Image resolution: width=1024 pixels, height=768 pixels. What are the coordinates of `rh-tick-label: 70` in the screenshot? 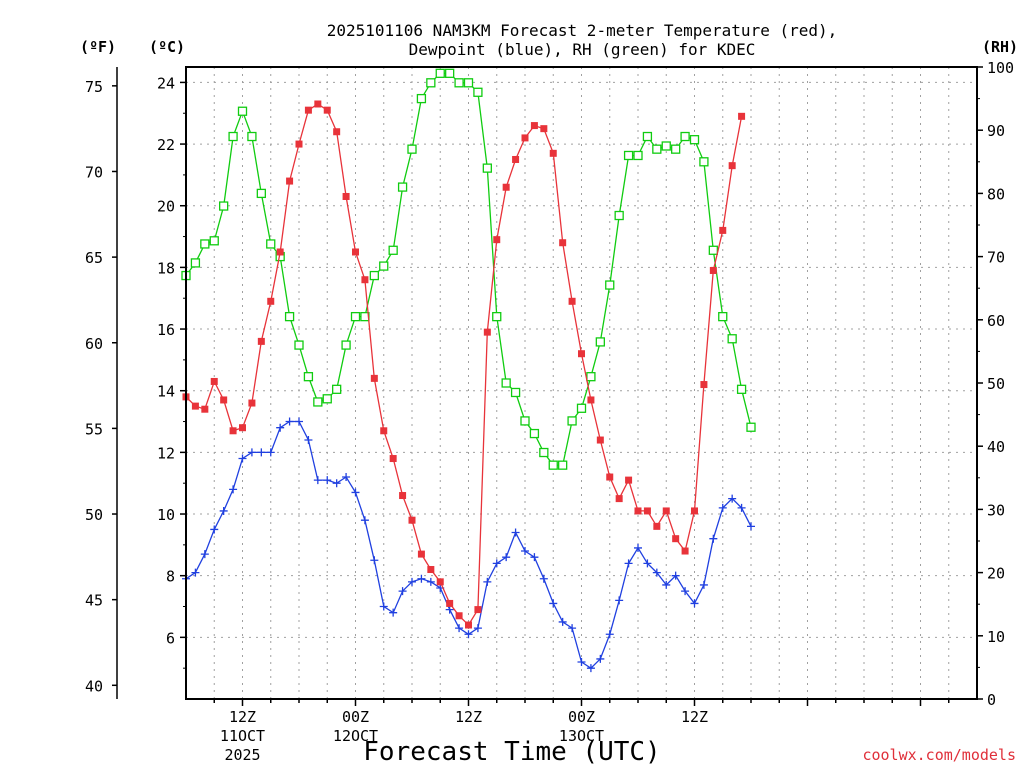 It's located at (996, 258).